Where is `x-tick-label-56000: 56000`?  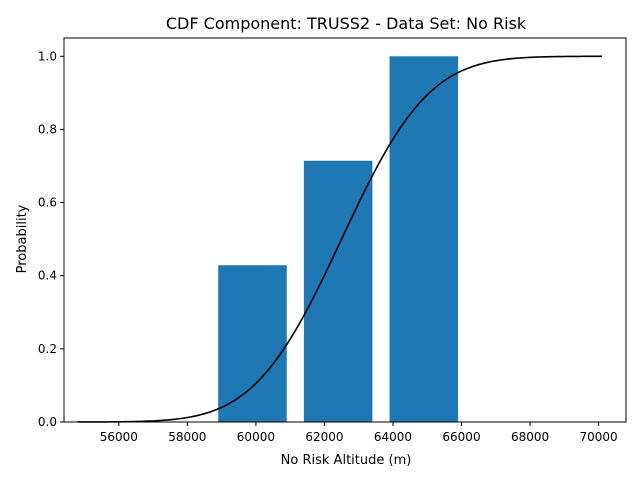 x-tick-label-56000: 56000 is located at coordinates (119, 437).